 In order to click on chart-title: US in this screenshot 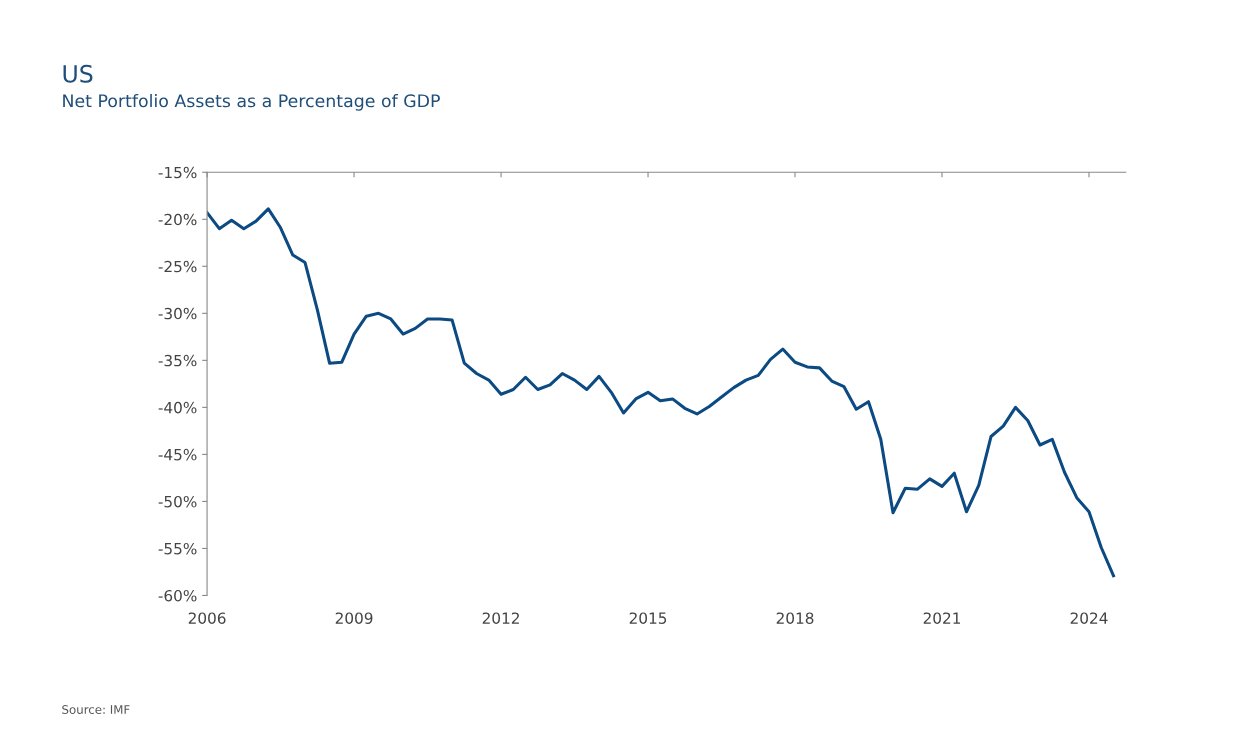, I will do `click(78, 73)`.